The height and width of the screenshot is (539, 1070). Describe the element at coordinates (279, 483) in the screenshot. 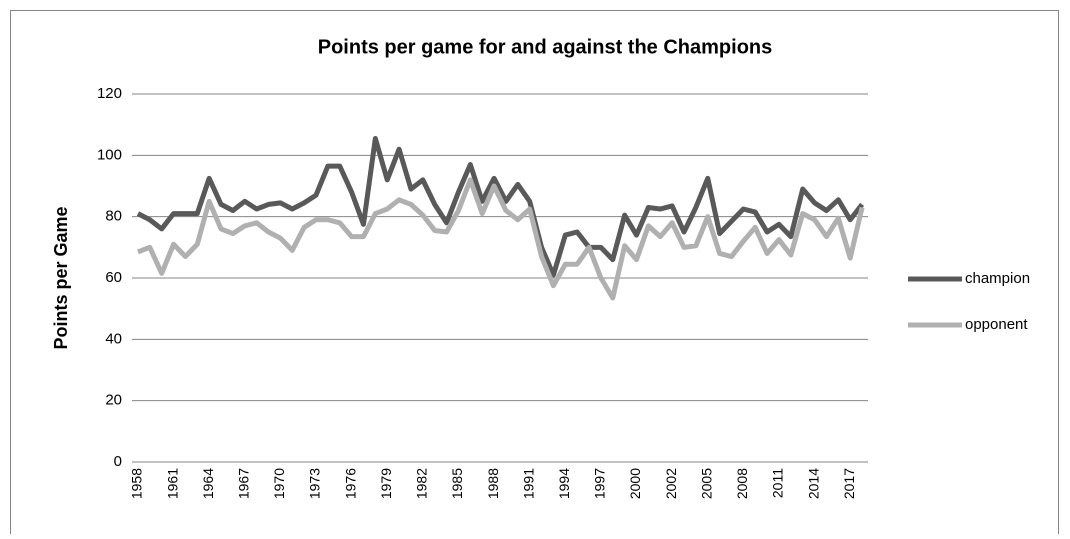

I see `x-tick-label: 1970` at that location.